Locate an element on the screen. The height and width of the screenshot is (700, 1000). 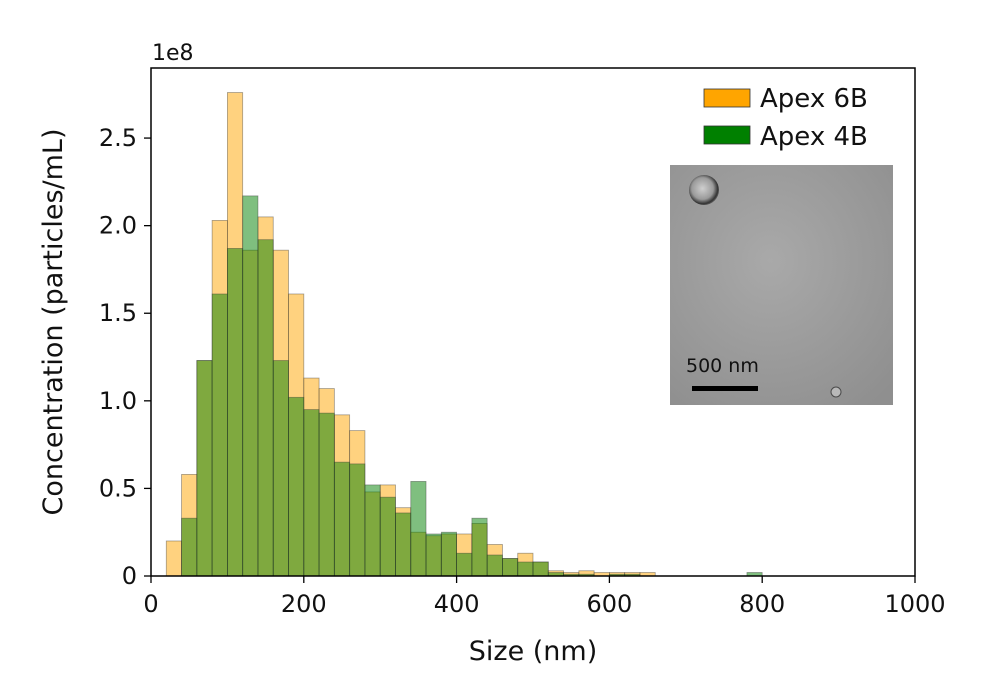
x-tick-label: 600 is located at coordinates (609, 604).